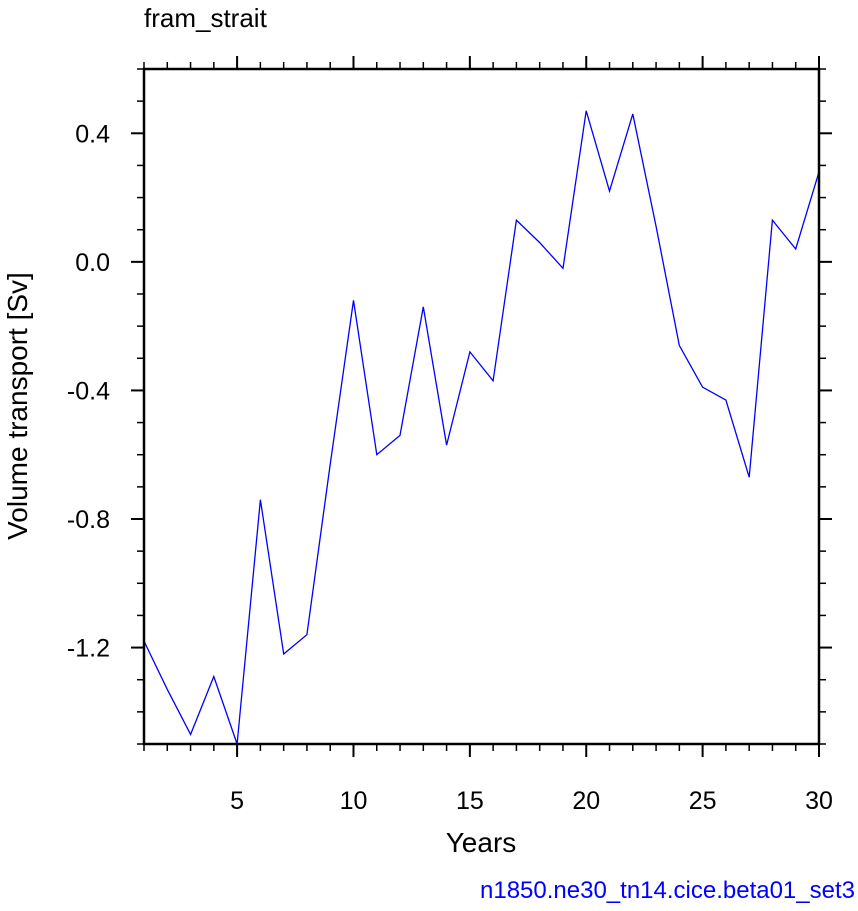 The width and height of the screenshot is (858, 911). What do you see at coordinates (531, 801) in the screenshot?
I see `x-tick-labels: 5 10 15 20 25 30` at bounding box center [531, 801].